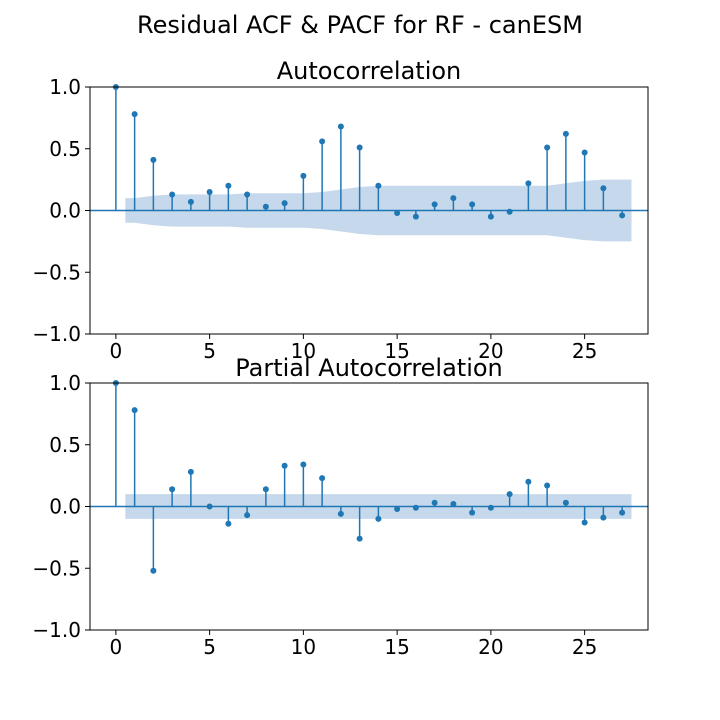 The image size is (720, 720). Describe the element at coordinates (360, 25) in the screenshot. I see `figure-title: Residual ACF & PACF for RF - canESM` at that location.